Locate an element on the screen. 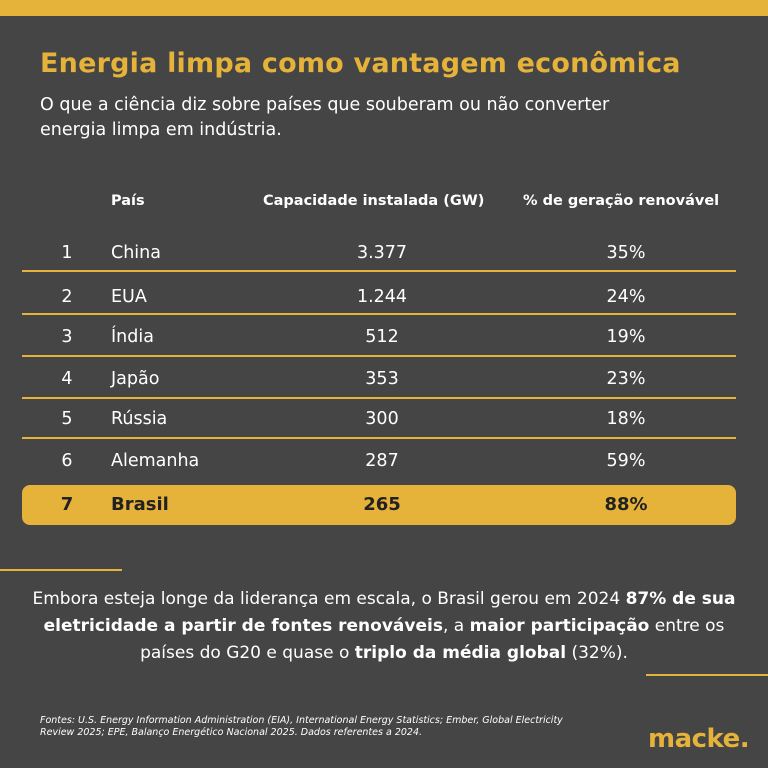  rank-cell: 3 is located at coordinates (67, 337).